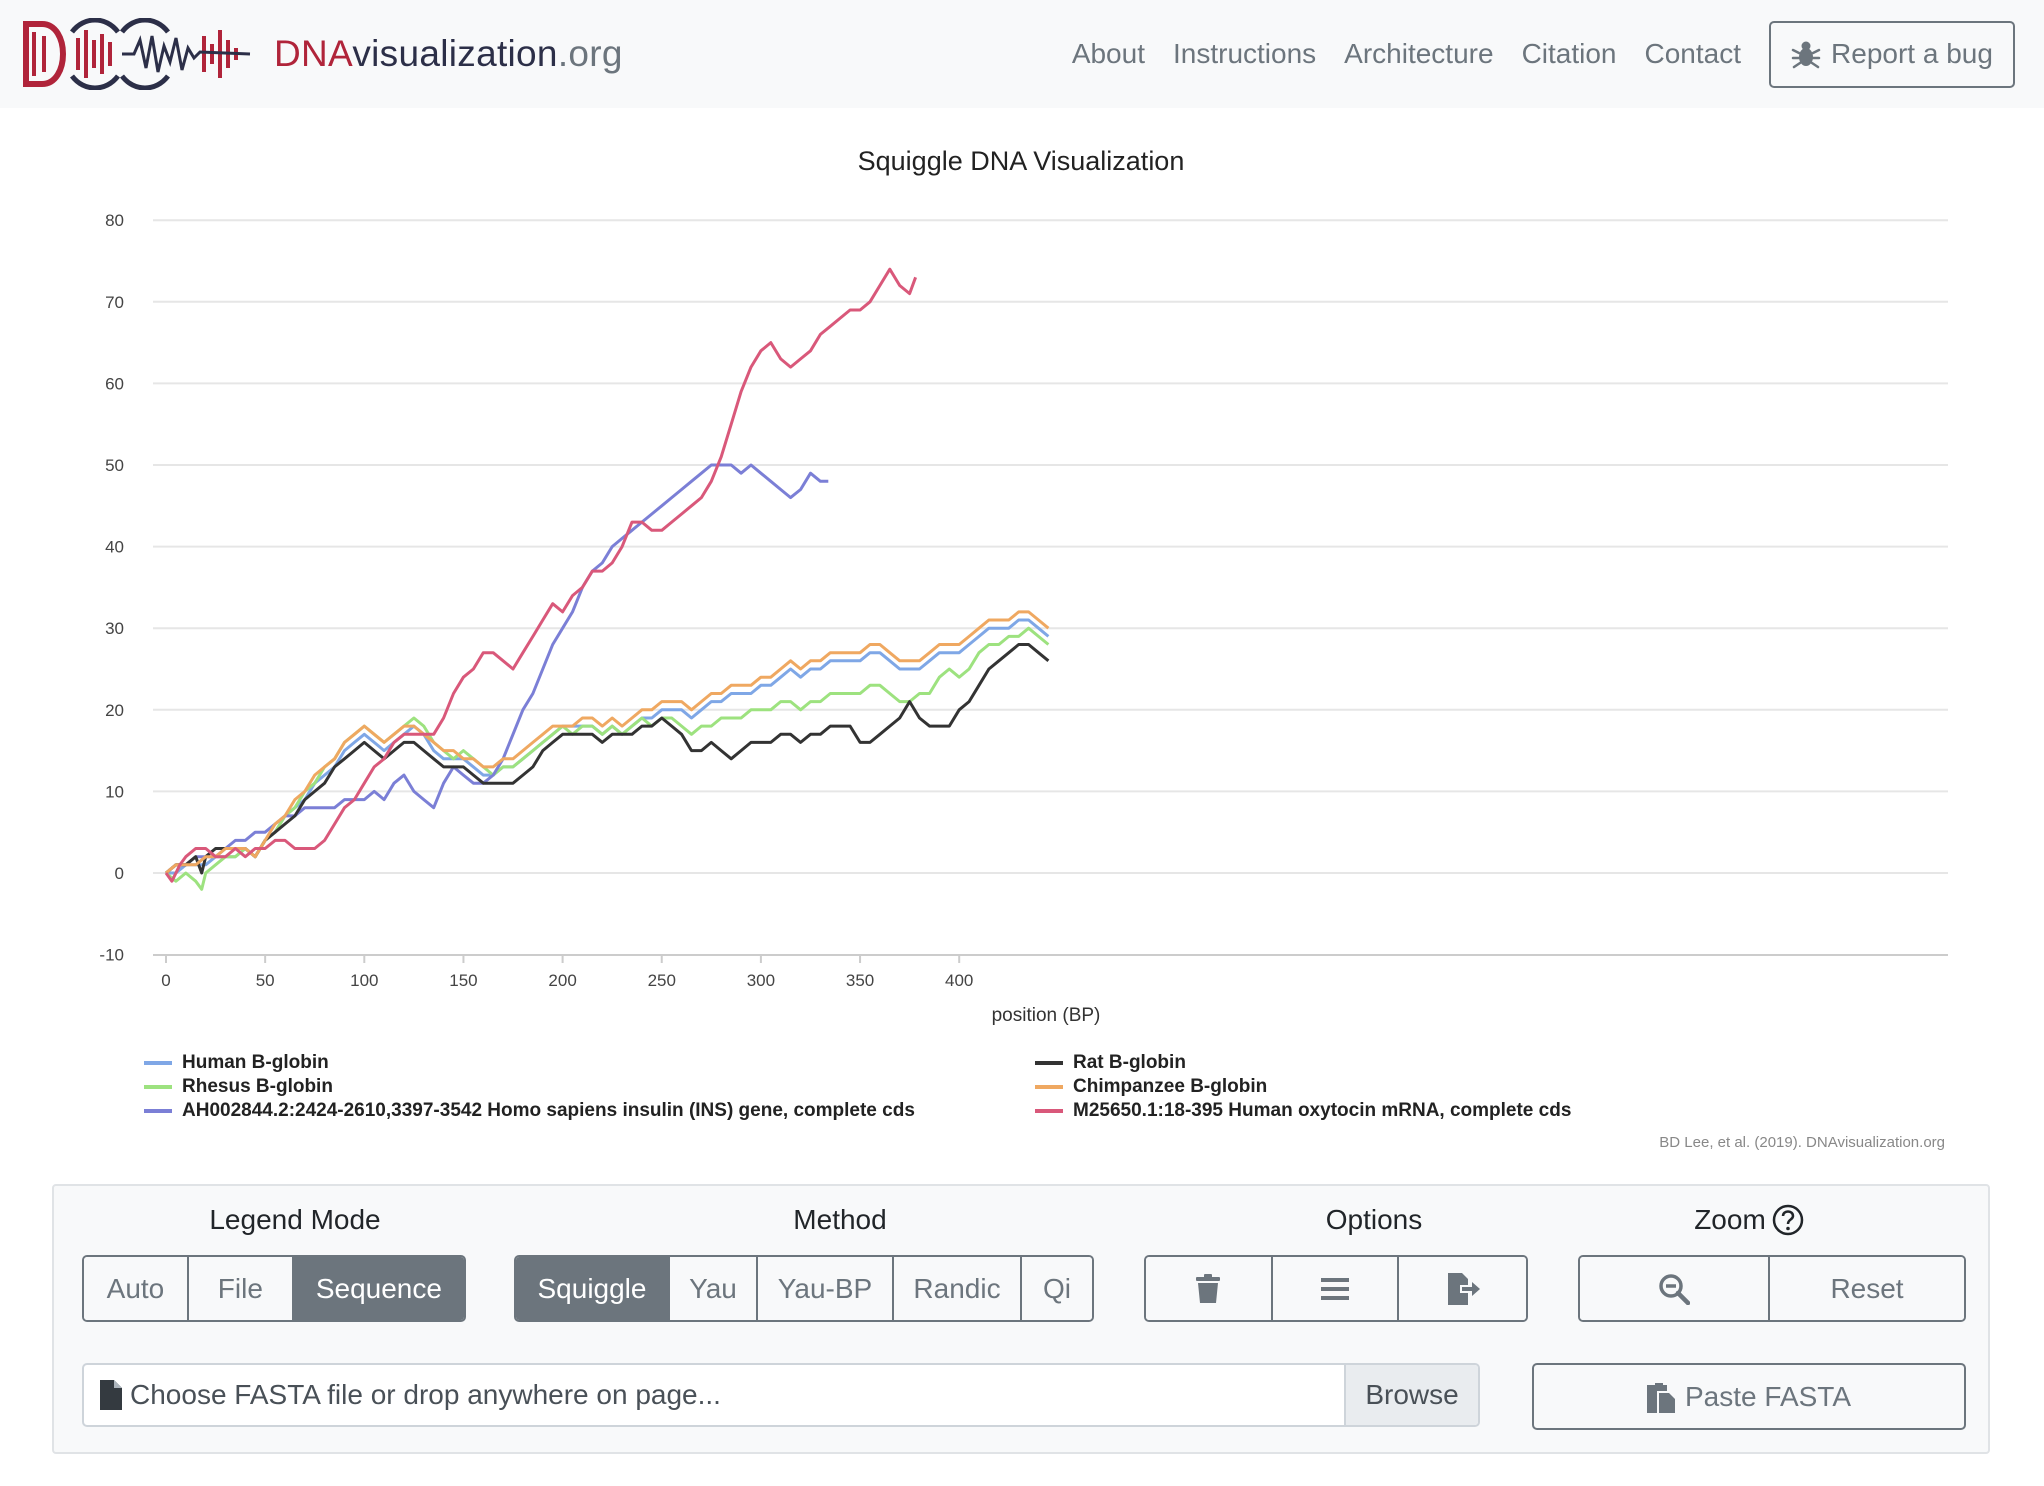 The image size is (2044, 1486). Describe the element at coordinates (840, 1219) in the screenshot. I see `method-title: Method` at that location.